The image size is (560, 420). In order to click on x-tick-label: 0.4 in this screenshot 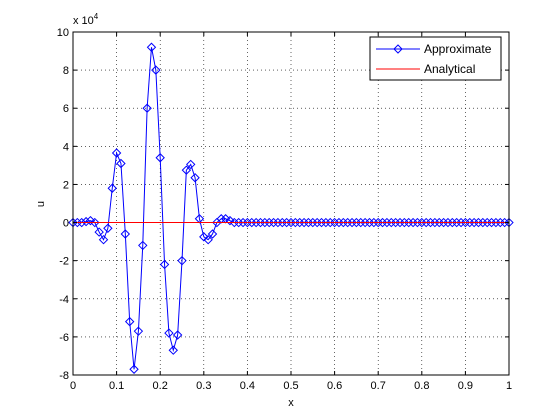, I will do `click(247, 386)`.